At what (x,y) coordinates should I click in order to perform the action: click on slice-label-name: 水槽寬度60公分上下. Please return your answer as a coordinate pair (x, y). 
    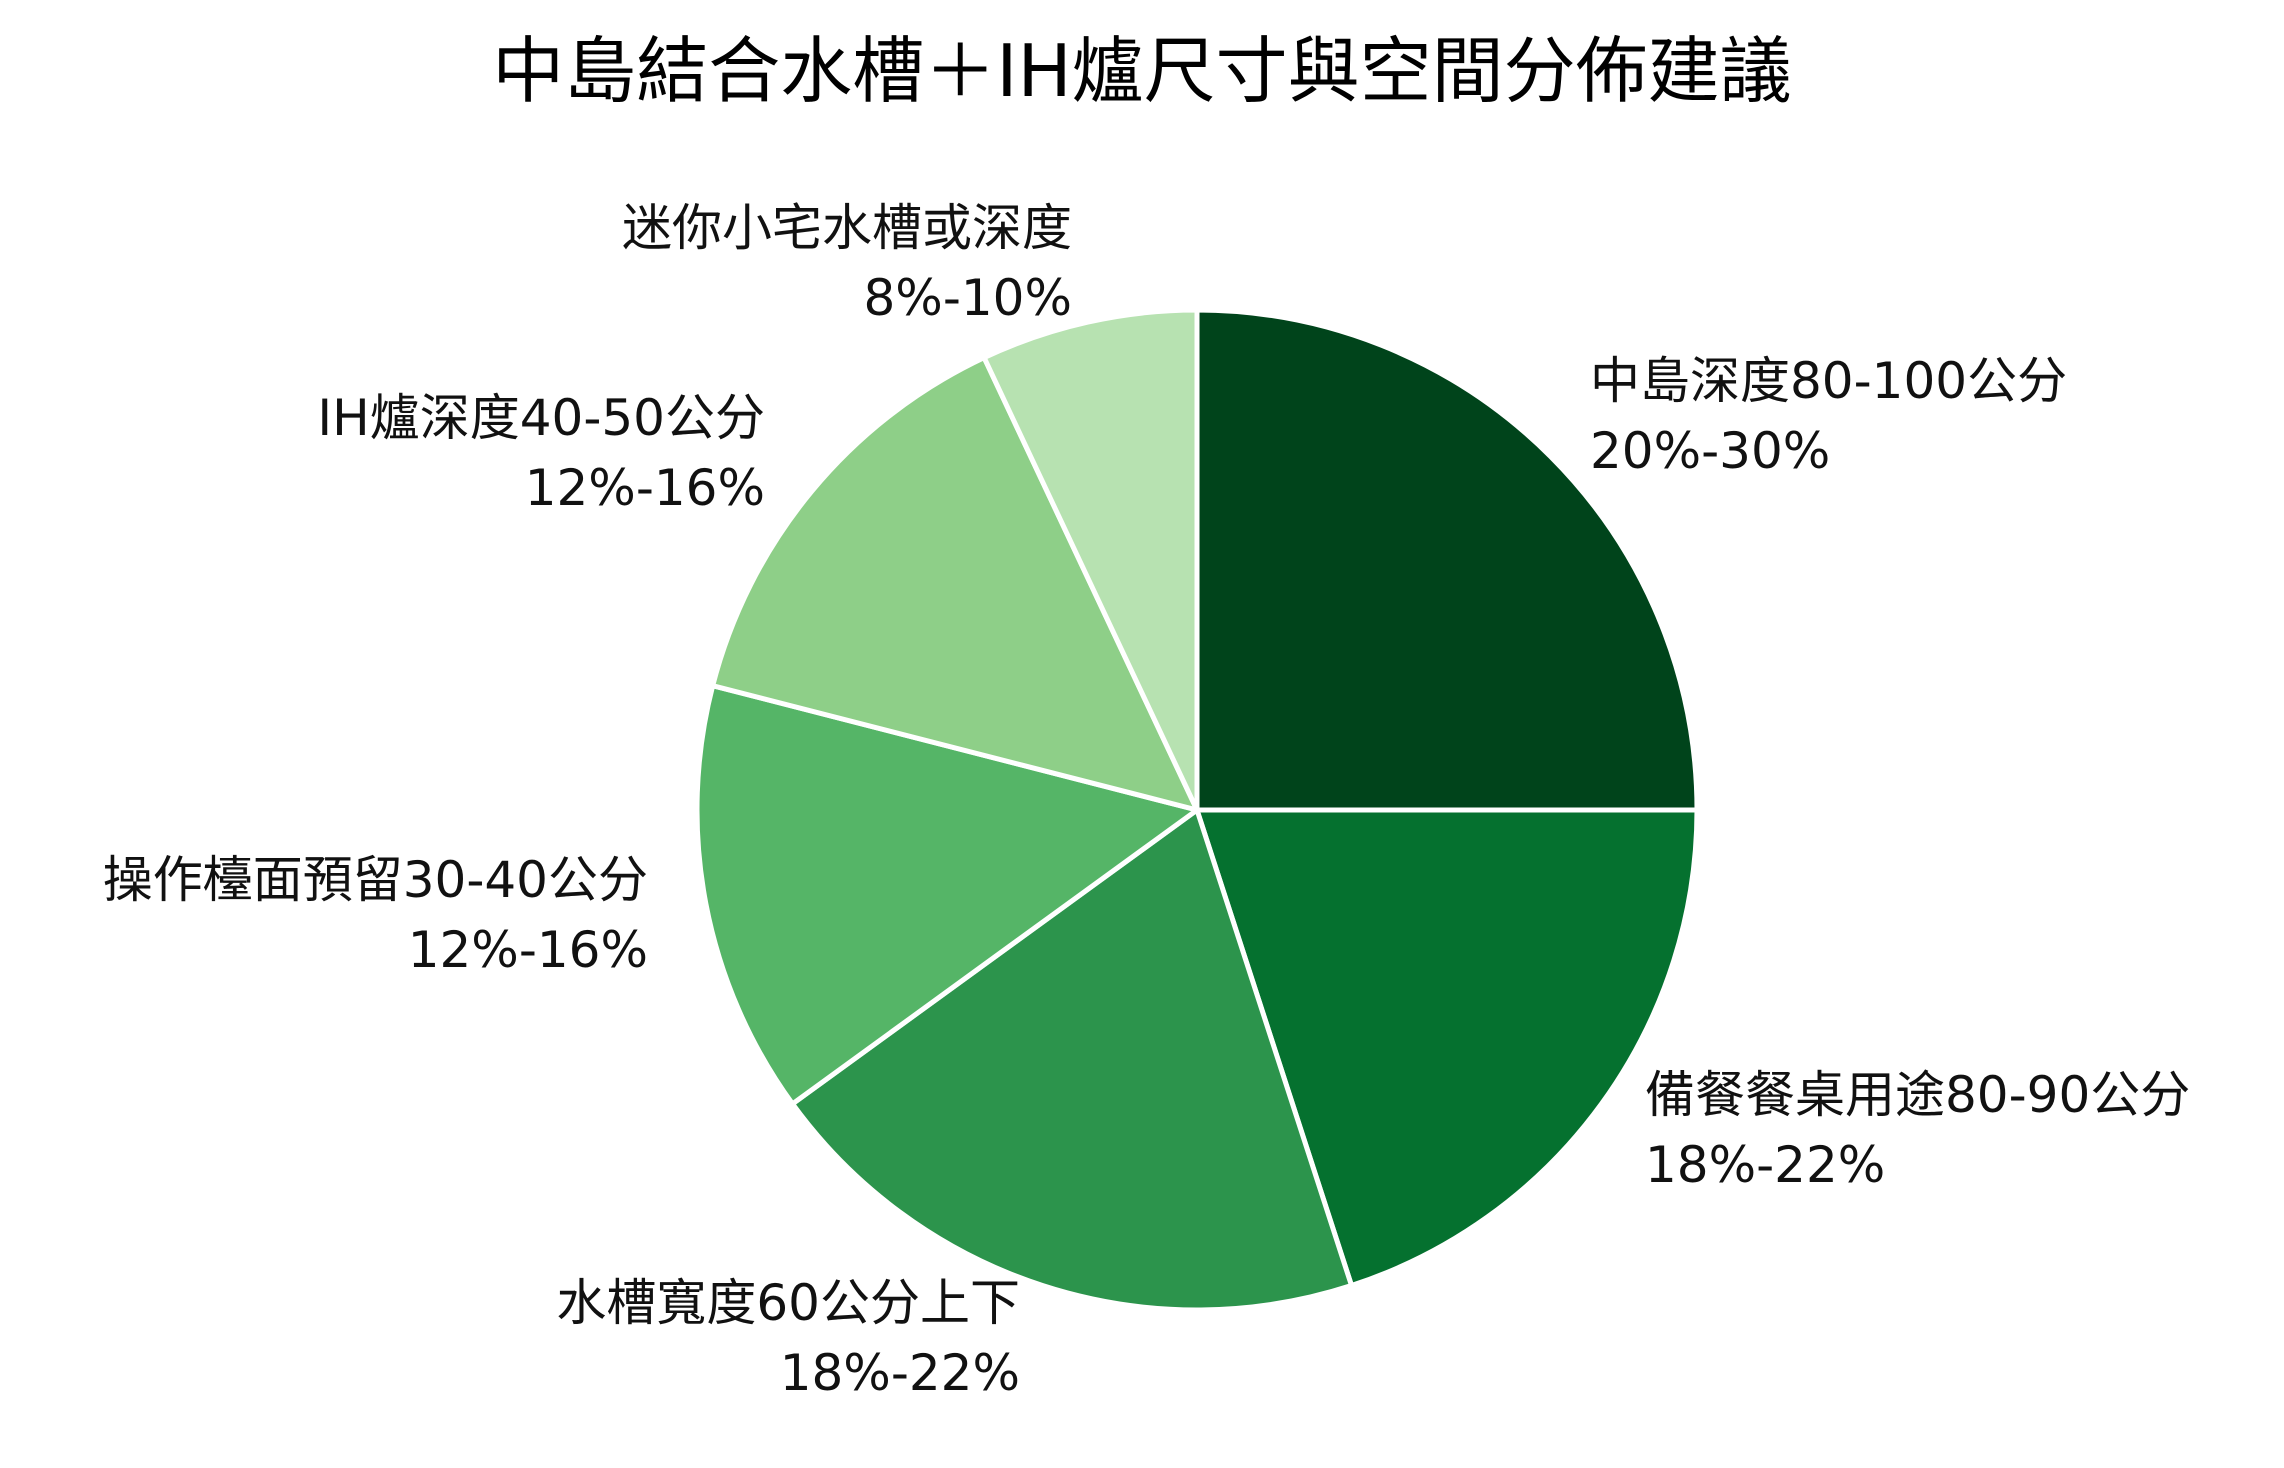
    Looking at the image, I should click on (788, 1303).